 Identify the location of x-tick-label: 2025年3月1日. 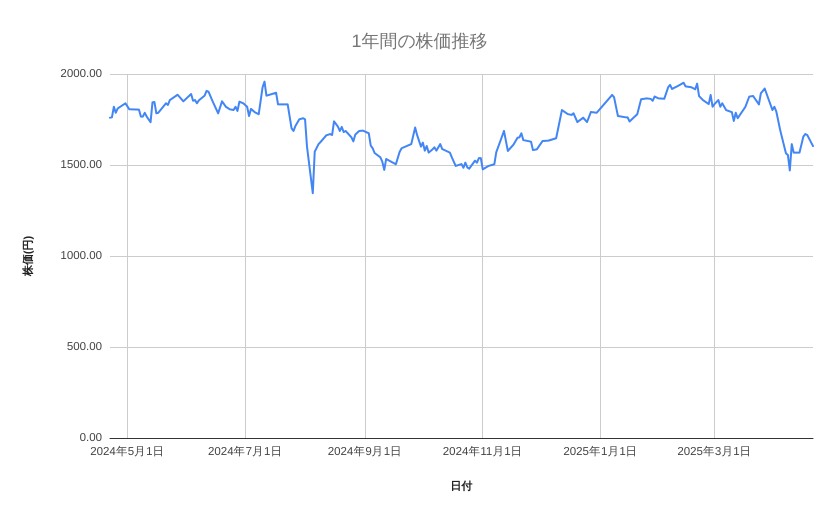
(714, 451).